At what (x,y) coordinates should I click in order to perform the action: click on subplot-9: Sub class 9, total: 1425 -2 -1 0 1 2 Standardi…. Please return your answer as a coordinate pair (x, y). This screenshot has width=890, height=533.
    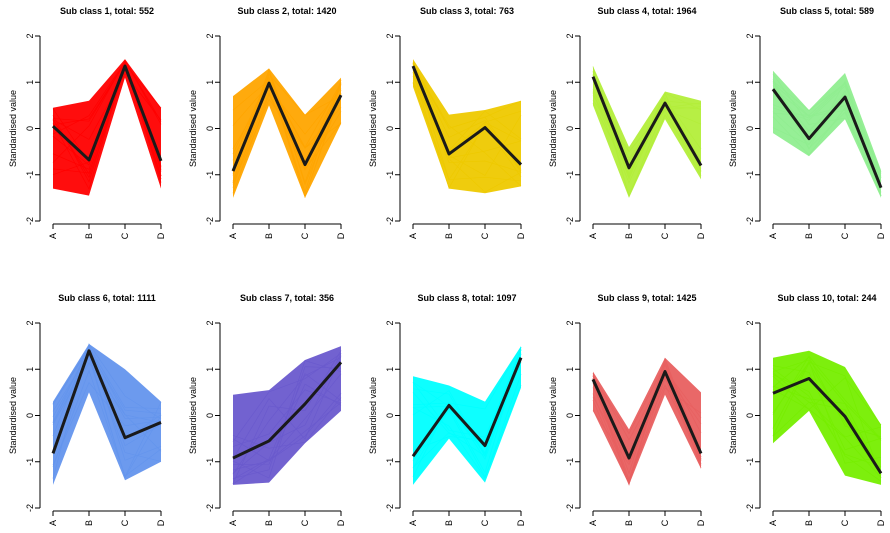
    Looking at the image, I should click on (627, 409).